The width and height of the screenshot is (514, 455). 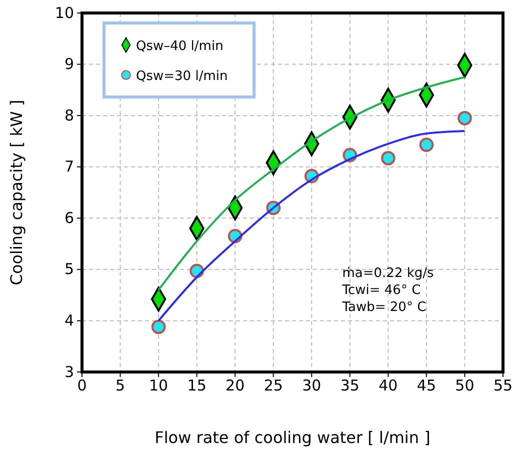 What do you see at coordinates (383, 308) in the screenshot?
I see `annotation: Tawb= 20° C` at bounding box center [383, 308].